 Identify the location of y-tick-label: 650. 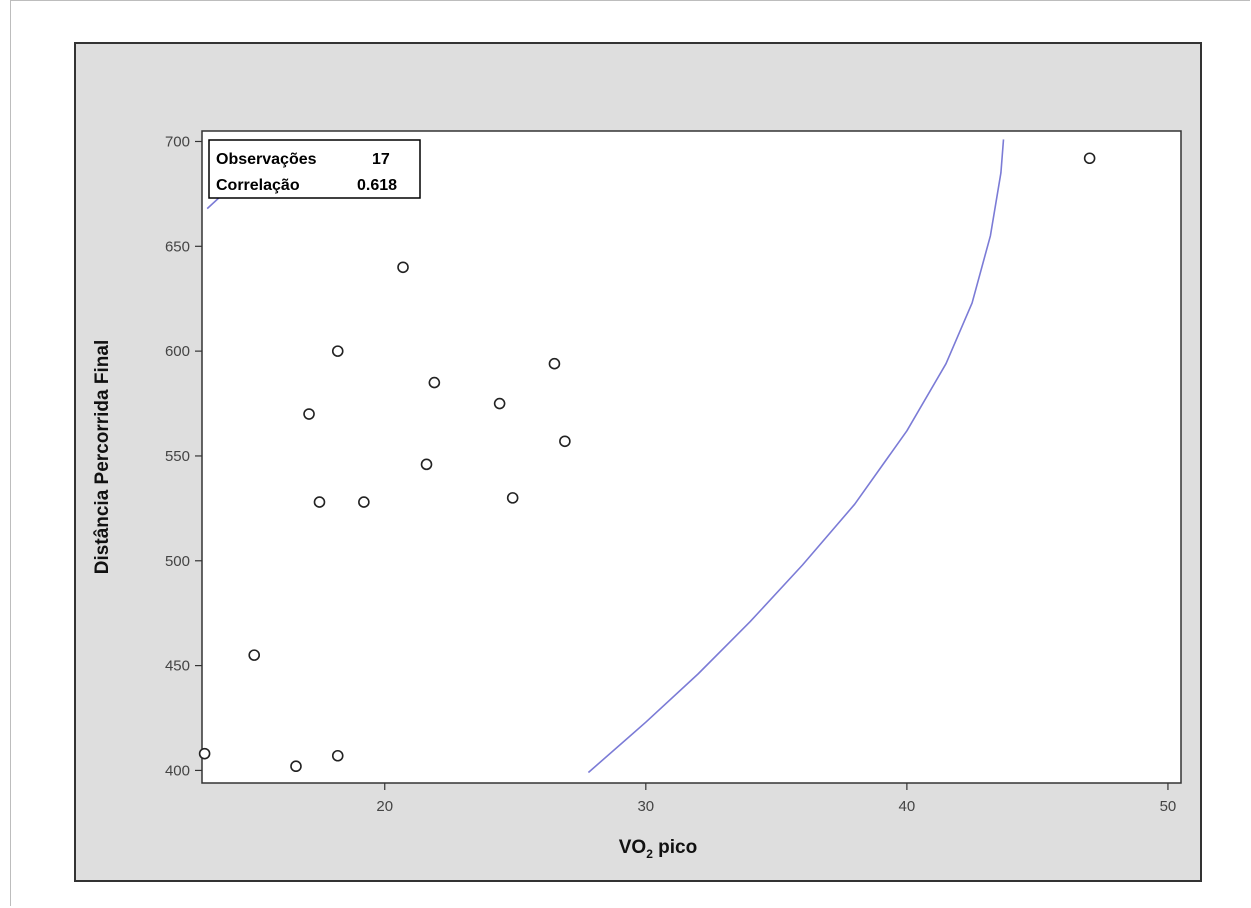
(177, 246).